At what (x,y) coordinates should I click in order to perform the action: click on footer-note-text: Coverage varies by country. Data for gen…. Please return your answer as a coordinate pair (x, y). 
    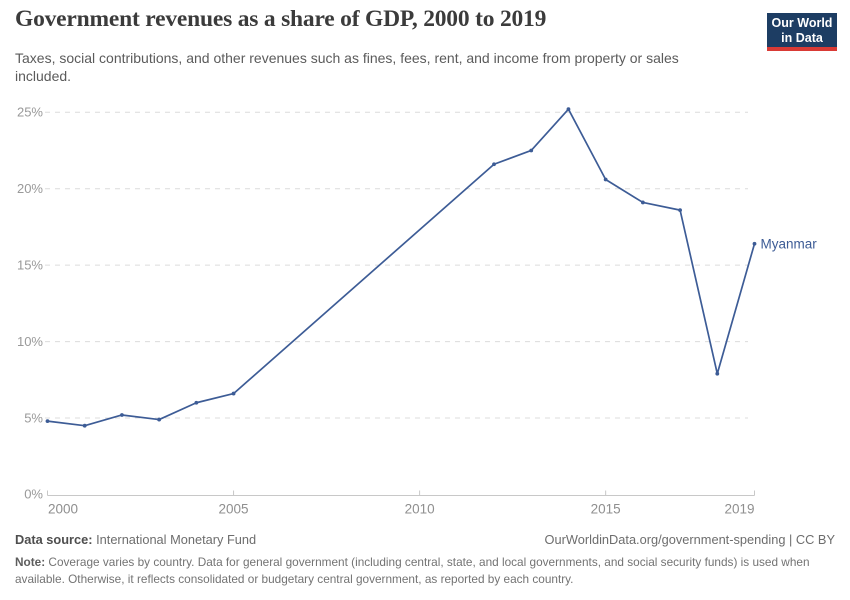
    Looking at the image, I should click on (412, 570).